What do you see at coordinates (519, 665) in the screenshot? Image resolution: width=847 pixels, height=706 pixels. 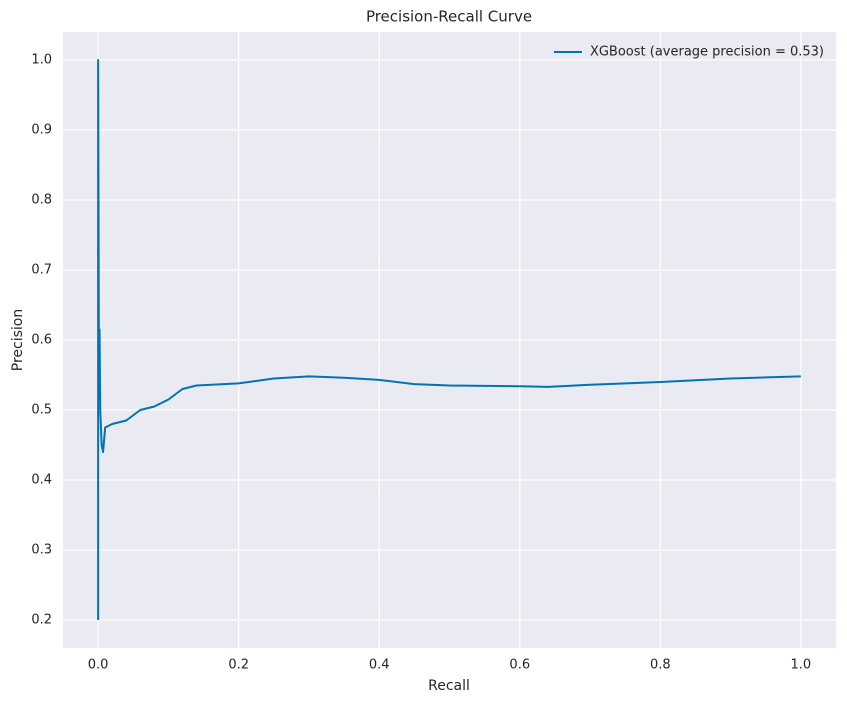 I see `x-tick-label: 0.6` at bounding box center [519, 665].